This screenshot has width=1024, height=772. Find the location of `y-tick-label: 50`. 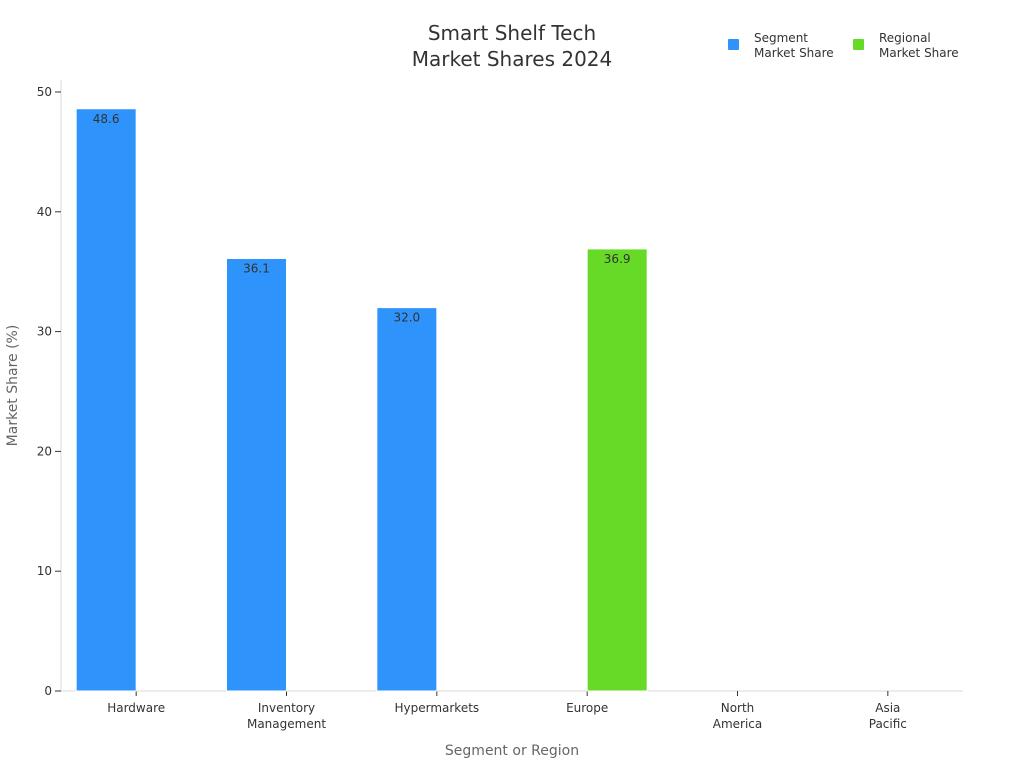

y-tick-label: 50 is located at coordinates (44, 92).